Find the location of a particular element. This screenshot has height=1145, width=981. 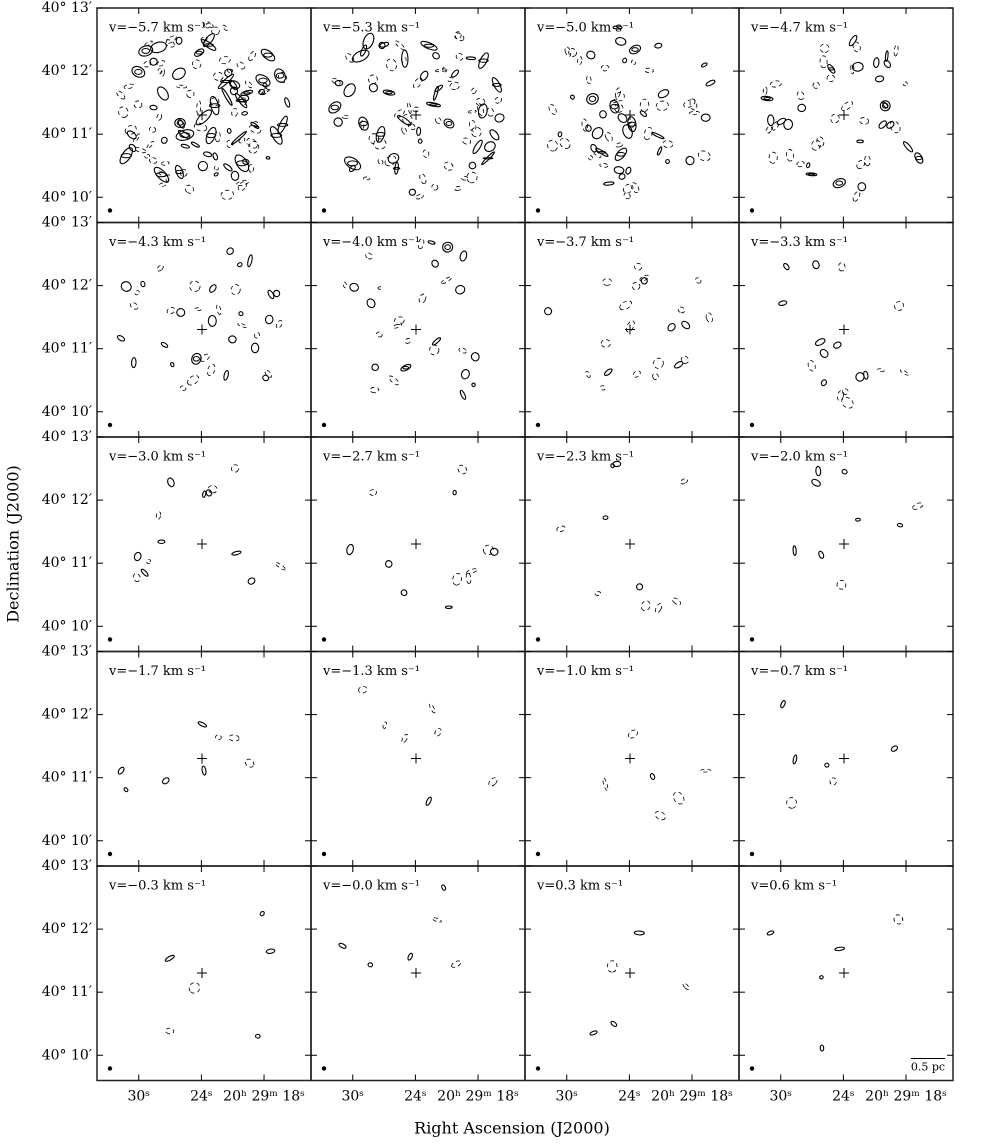

velocity-label: v=−0.0 km s⁻¹ is located at coordinates (371, 886).